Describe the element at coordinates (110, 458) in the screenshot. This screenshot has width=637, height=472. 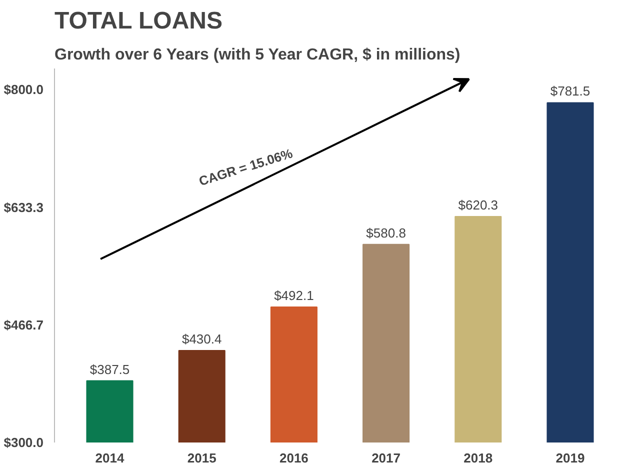
I see `x-tick-label: 2014` at that location.